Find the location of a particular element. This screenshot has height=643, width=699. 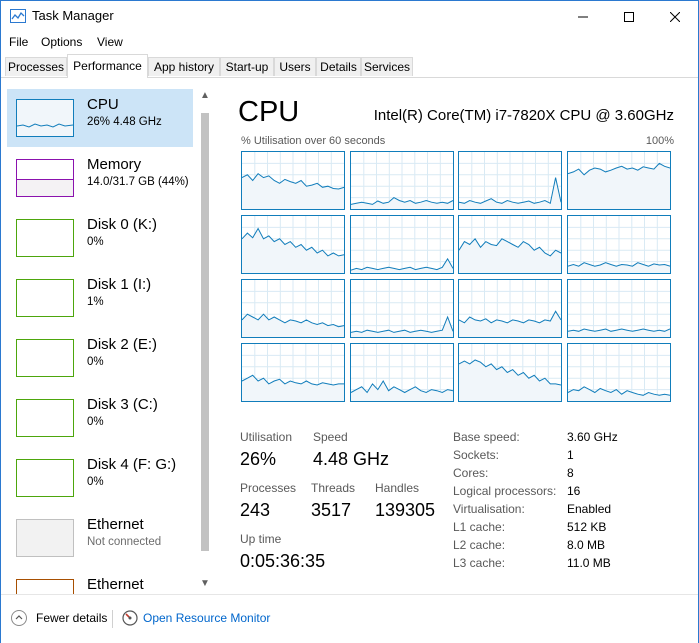

spec-label: Base speed: is located at coordinates (486, 437).